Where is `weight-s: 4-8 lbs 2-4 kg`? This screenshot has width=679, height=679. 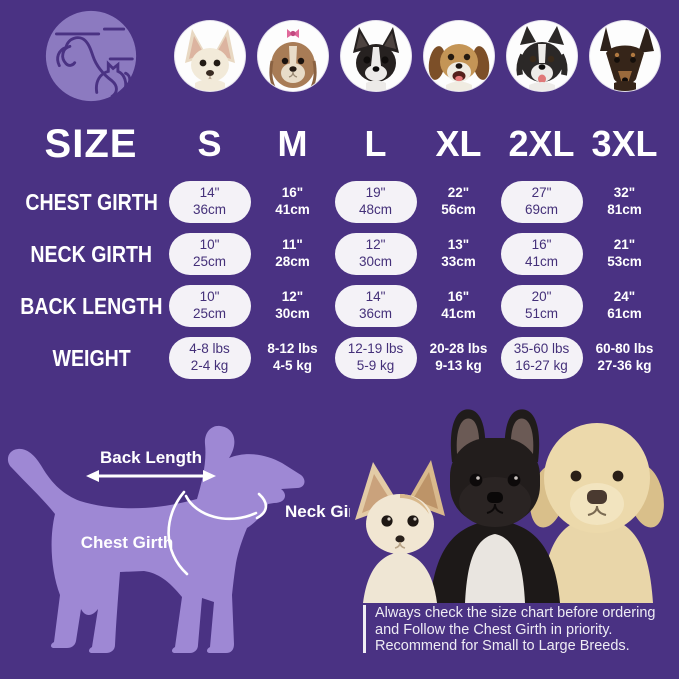 weight-s: 4-8 lbs 2-4 kg is located at coordinates (209, 358).